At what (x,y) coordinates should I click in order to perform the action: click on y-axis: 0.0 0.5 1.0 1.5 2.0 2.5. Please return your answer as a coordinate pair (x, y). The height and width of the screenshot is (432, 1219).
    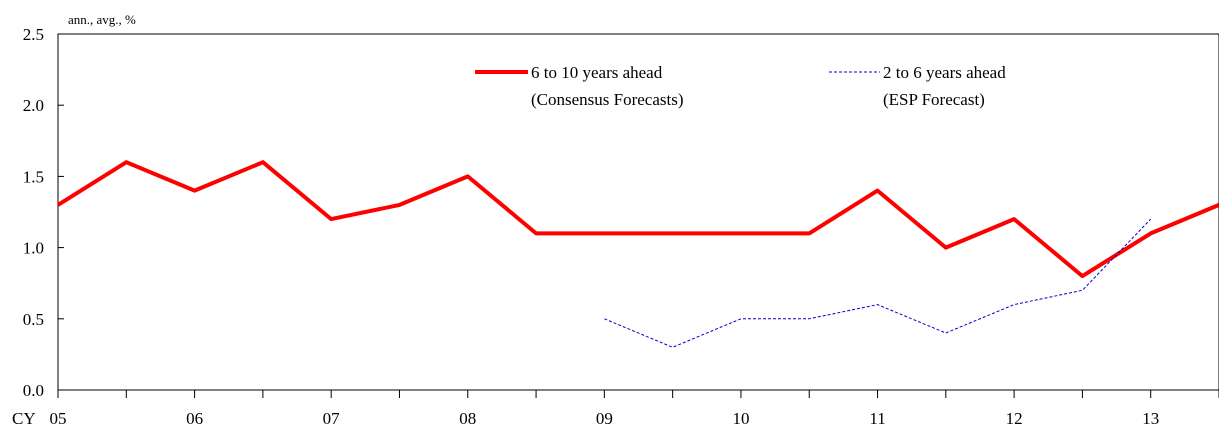
    Looking at the image, I should click on (43, 212).